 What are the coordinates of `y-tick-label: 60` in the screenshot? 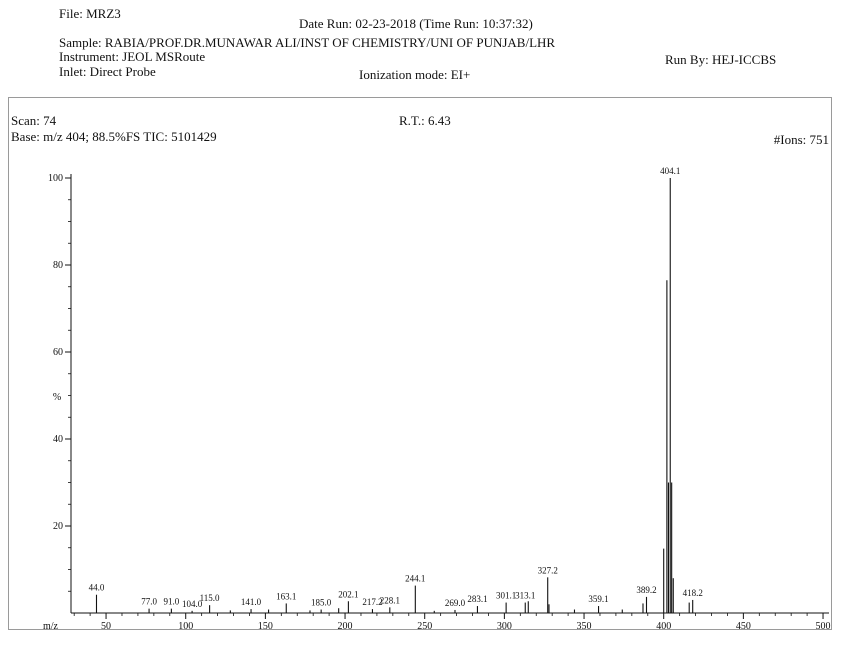 It's located at (58, 352).